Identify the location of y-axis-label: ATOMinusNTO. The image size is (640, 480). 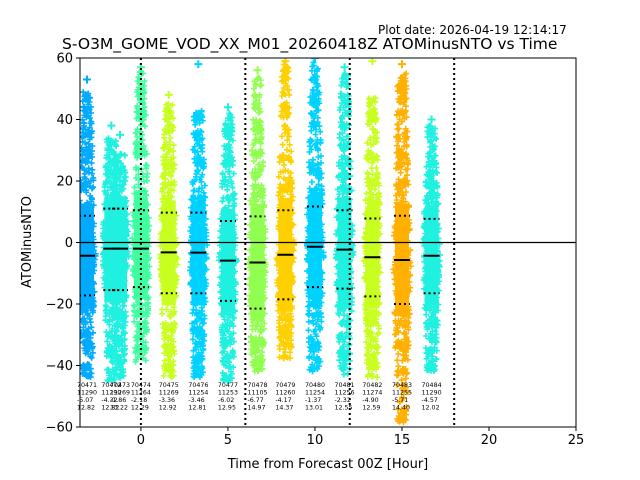
(27, 242).